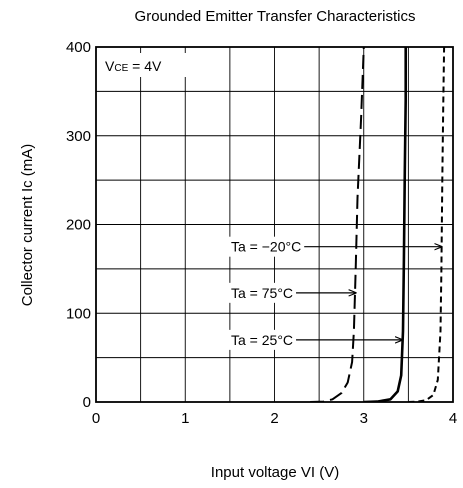 This screenshot has width=463, height=488. I want to click on y-tick-label: 200, so click(78, 225).